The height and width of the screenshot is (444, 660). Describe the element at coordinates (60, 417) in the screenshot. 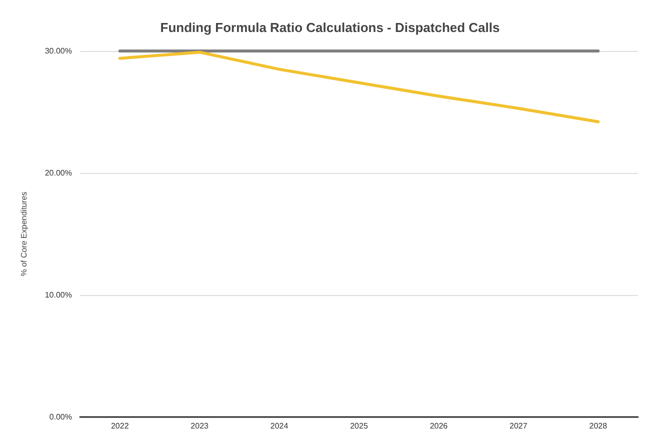

I see `y-tick-label: 0.00%` at that location.